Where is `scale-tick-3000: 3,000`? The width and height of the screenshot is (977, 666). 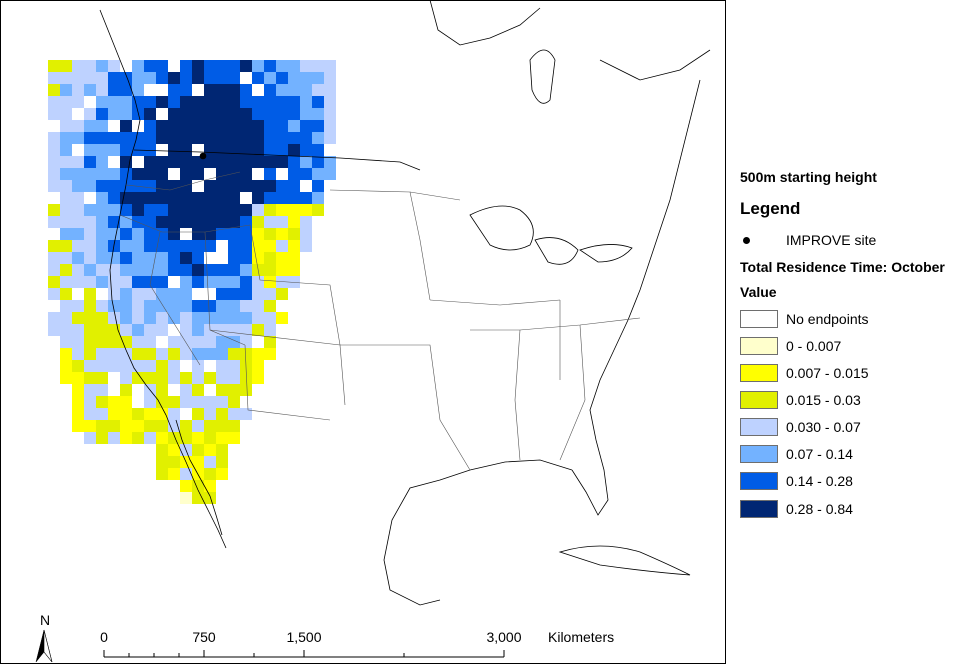 scale-tick-3000: 3,000 is located at coordinates (503, 637).